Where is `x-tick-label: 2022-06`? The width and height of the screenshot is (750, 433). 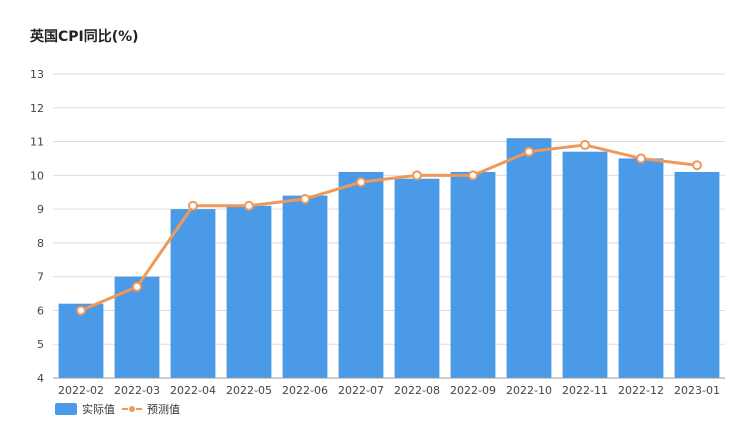
x-tick-label: 2022-06 is located at coordinates (305, 390).